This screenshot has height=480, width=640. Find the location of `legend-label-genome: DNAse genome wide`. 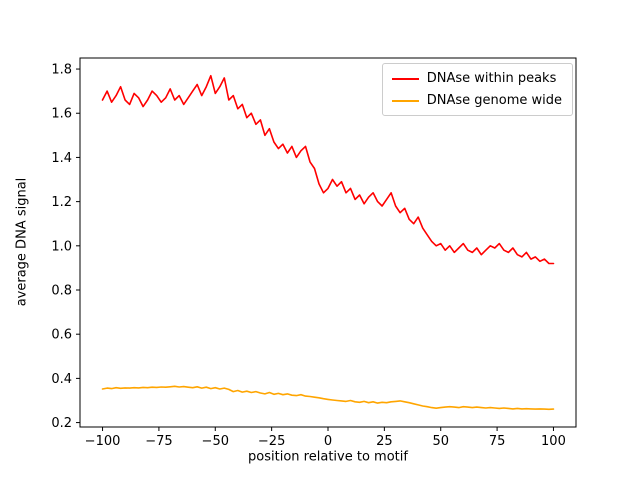

legend-label-genome: DNAse genome wide is located at coordinates (494, 100).